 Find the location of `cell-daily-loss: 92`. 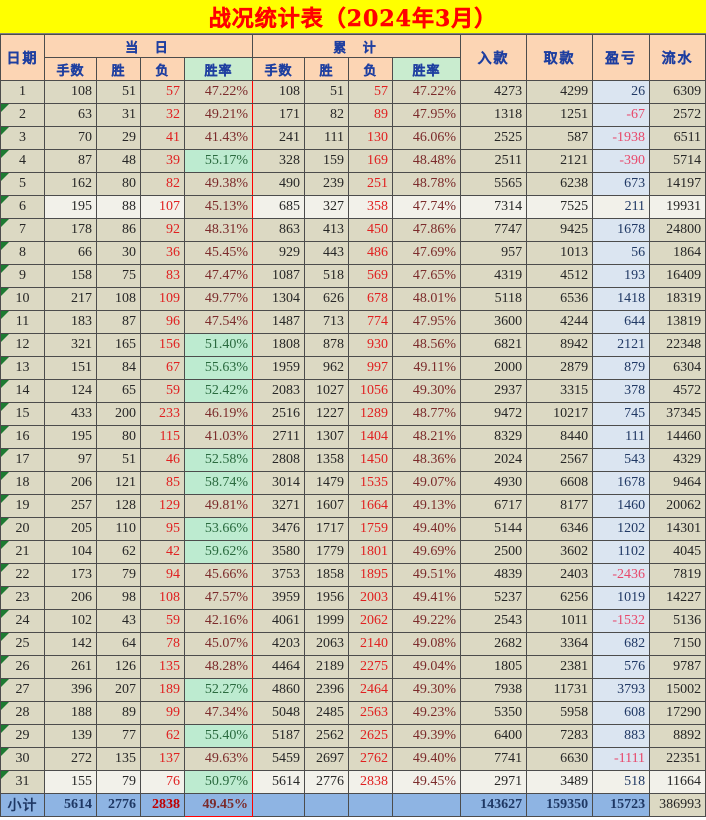

cell-daily-loss: 92 is located at coordinates (162, 230).